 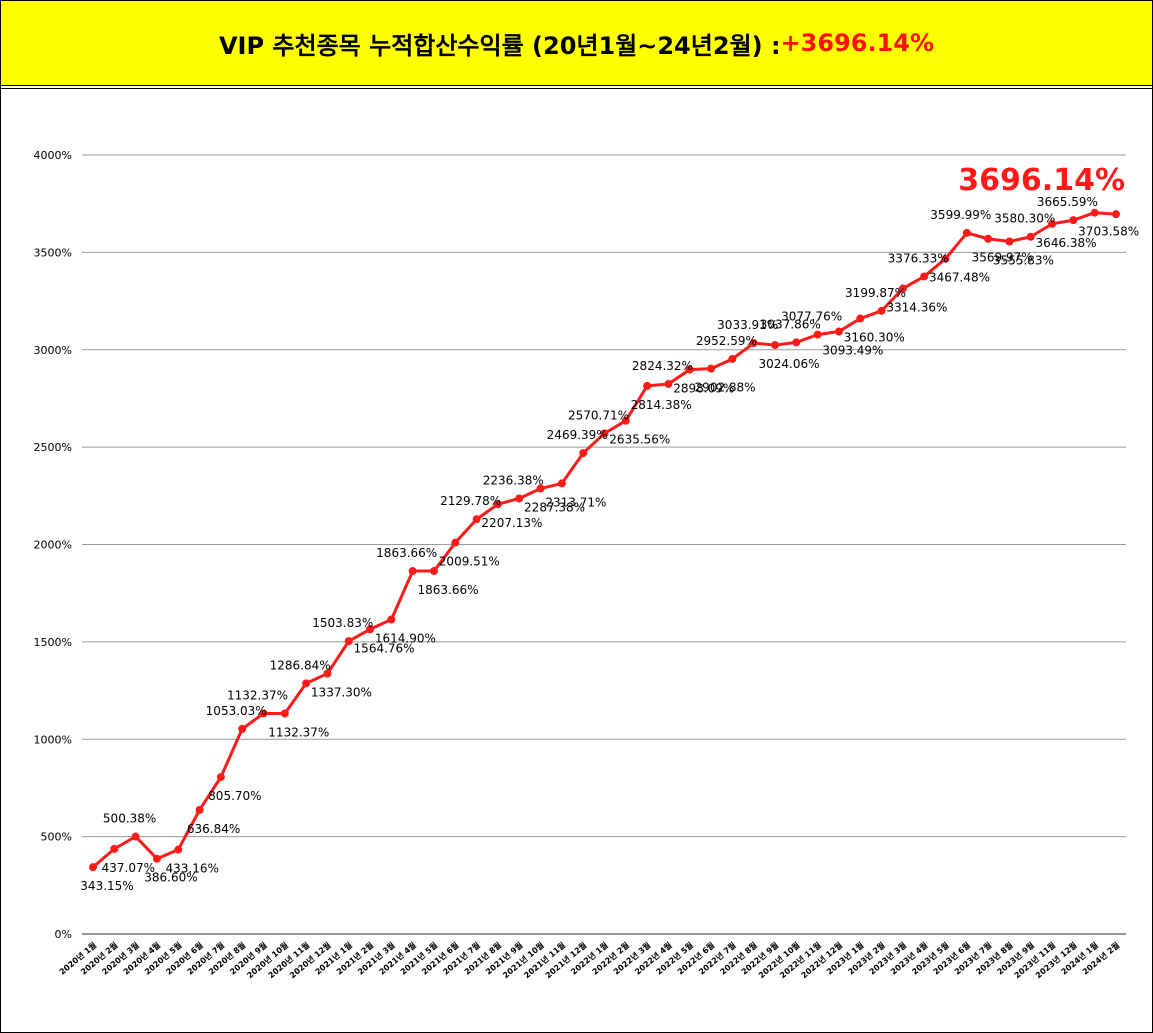 I want to click on data-label: 2902.88%, so click(x=725, y=388).